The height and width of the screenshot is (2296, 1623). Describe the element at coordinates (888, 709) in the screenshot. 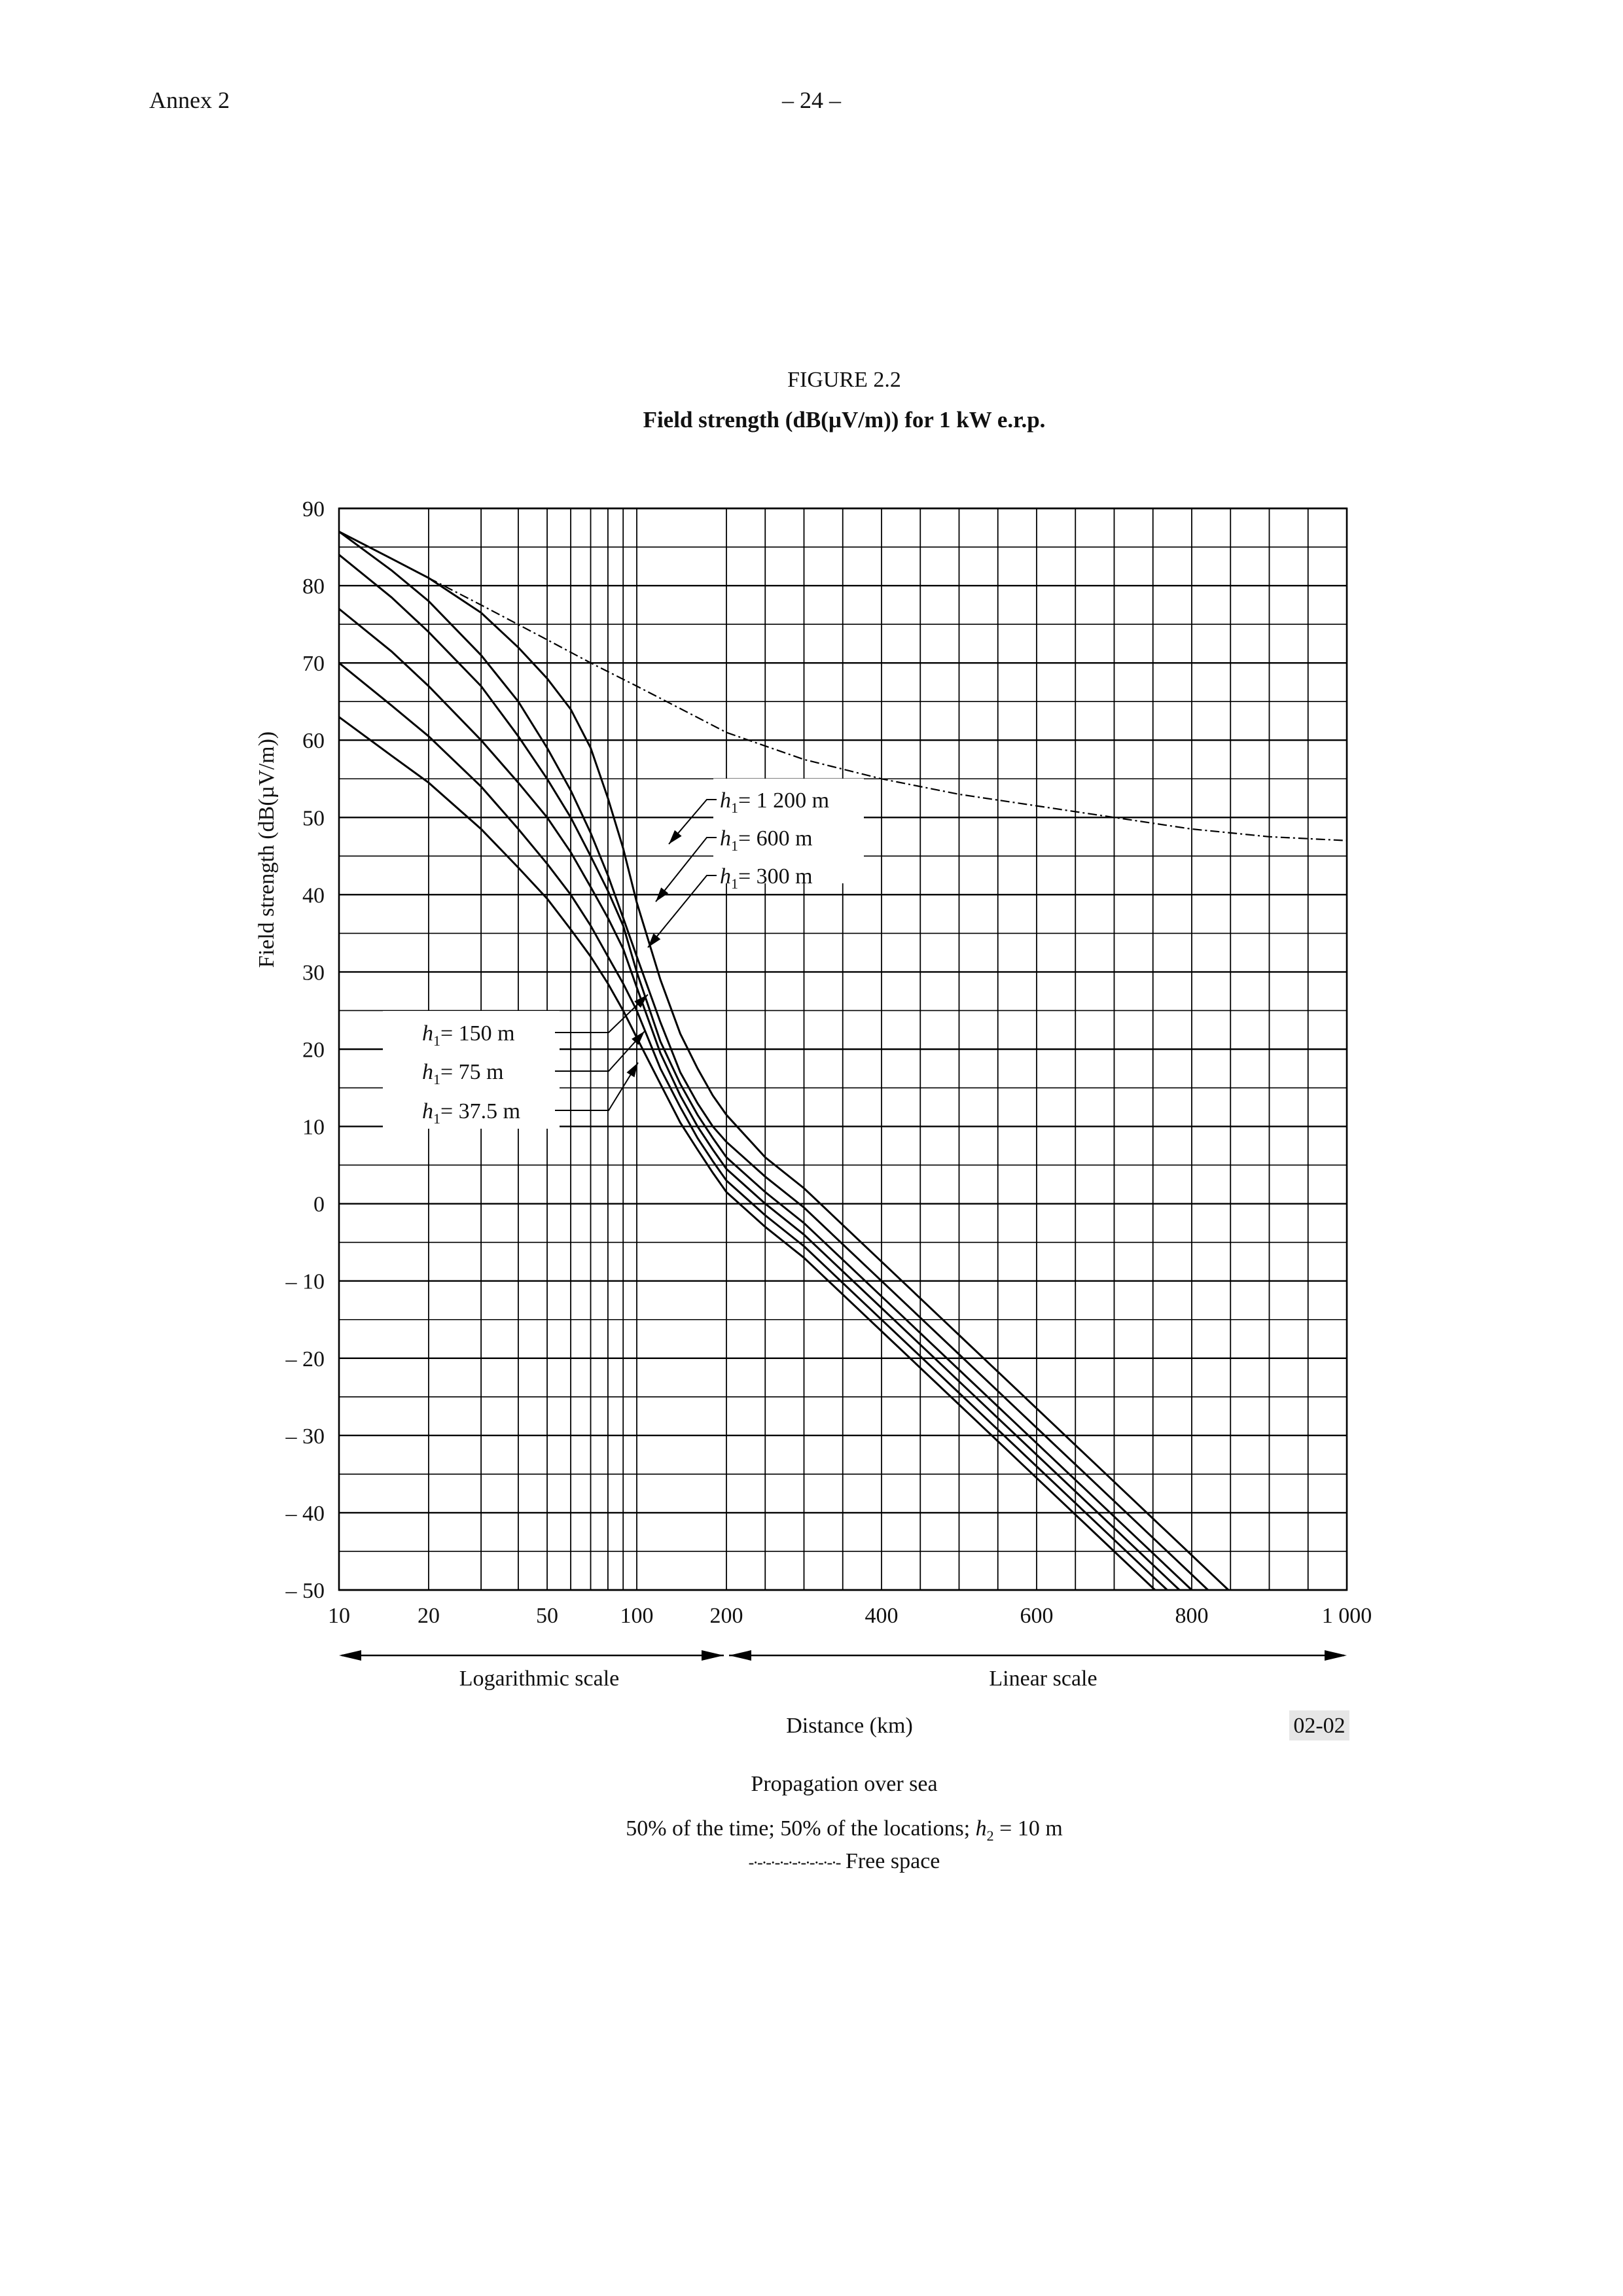

I see `free-space-line` at that location.